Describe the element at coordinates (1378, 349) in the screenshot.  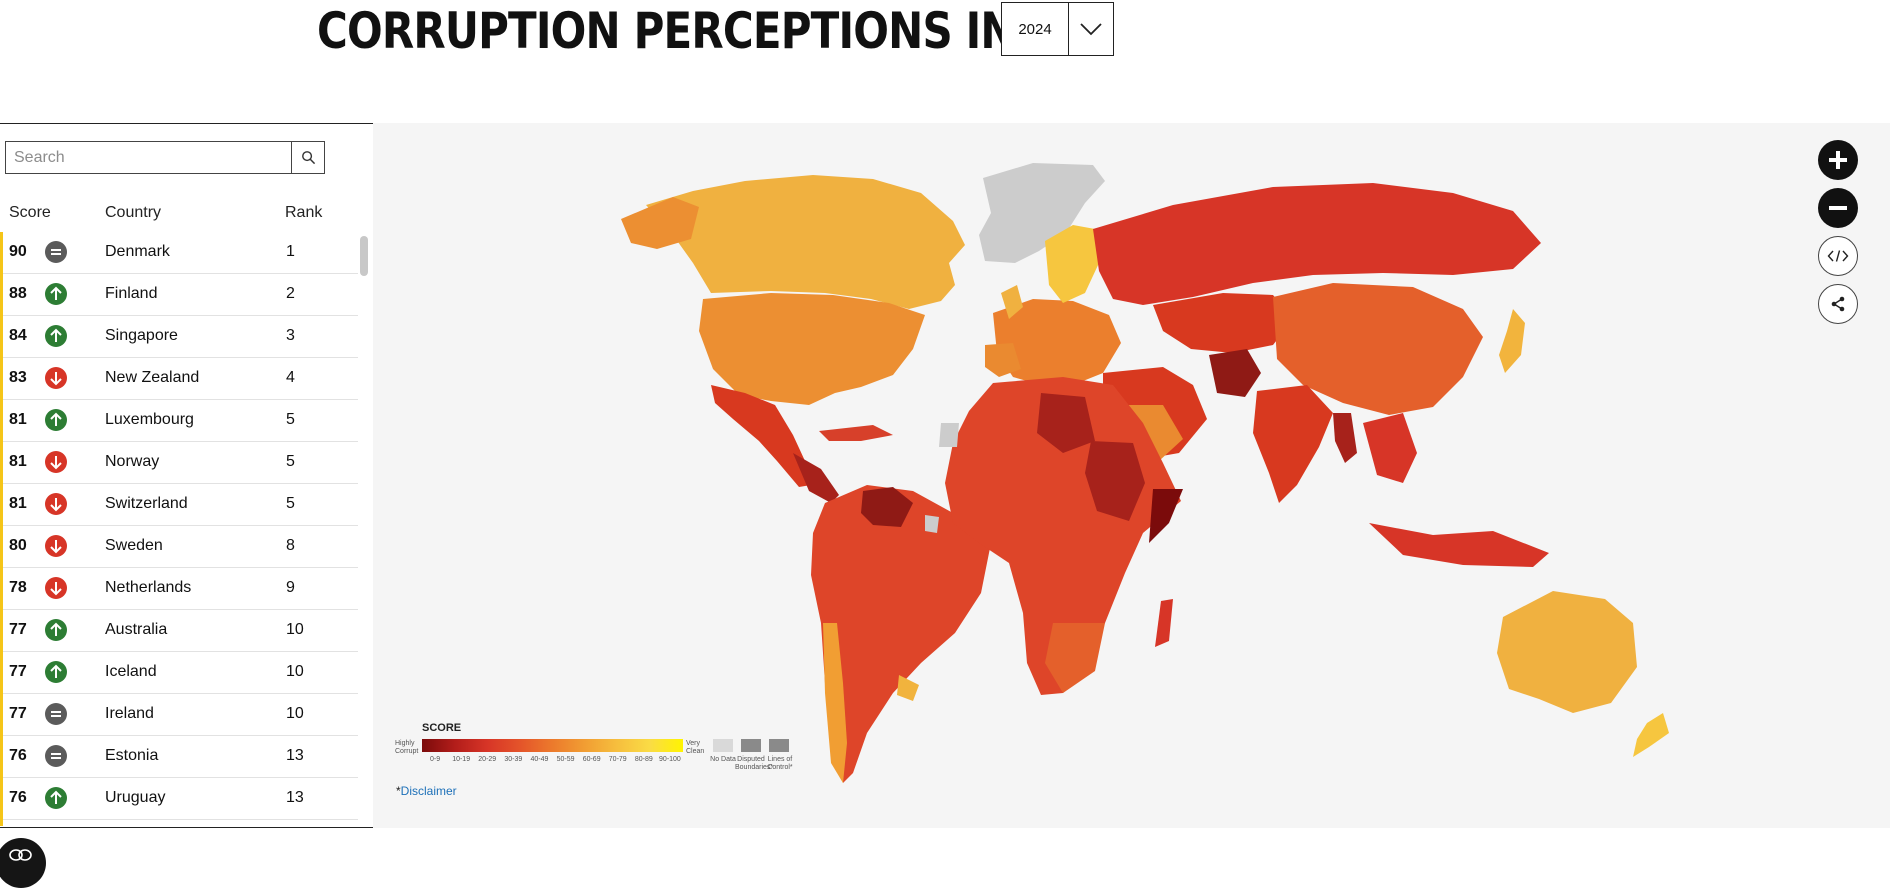
I see `map-region-china` at that location.